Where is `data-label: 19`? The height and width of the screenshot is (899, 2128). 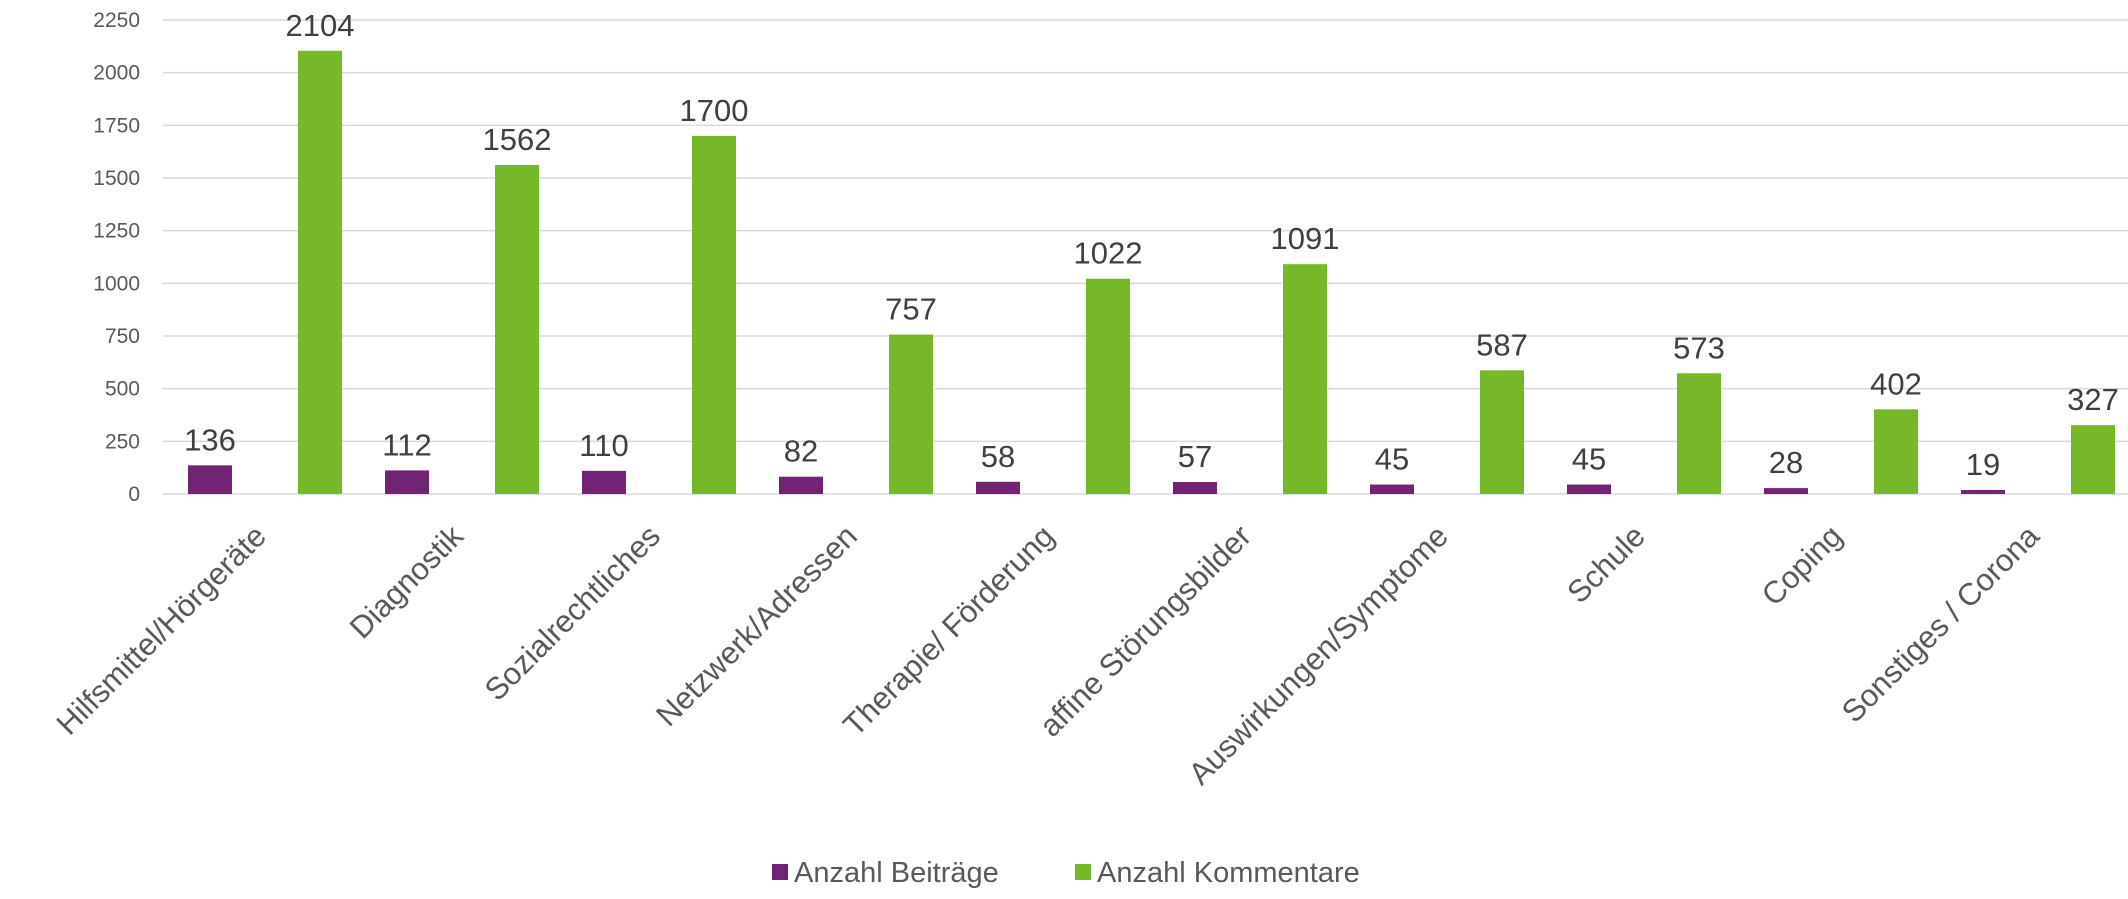
data-label: 19 is located at coordinates (1983, 464).